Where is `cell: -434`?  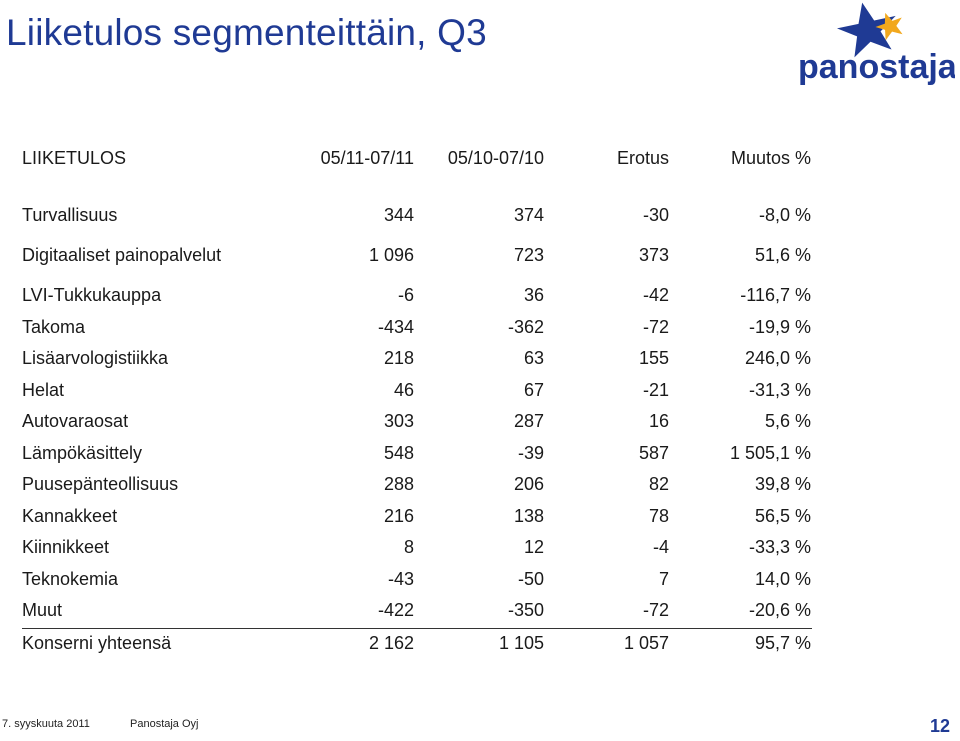
cell: -434 is located at coordinates (395, 326).